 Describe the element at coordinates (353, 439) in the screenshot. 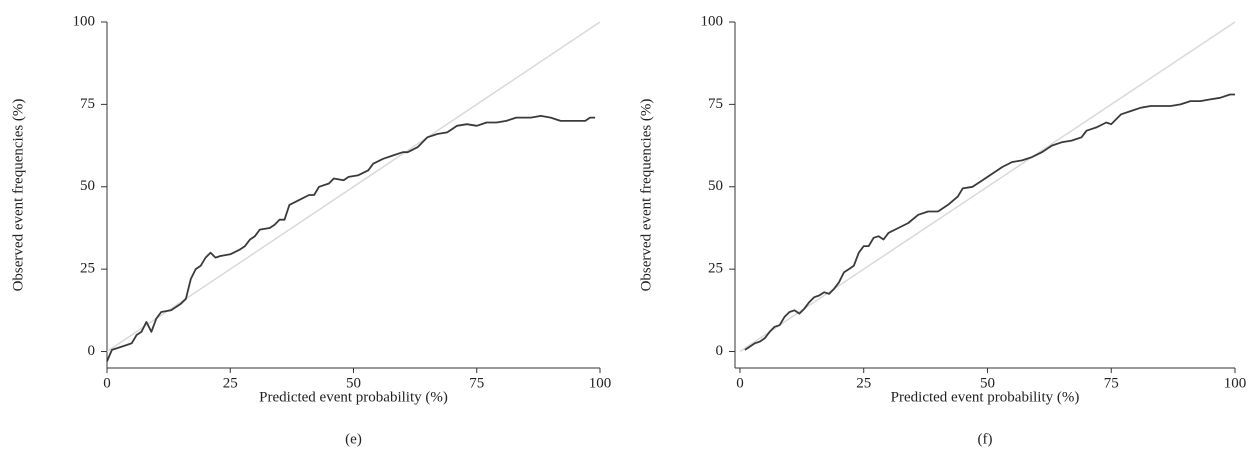

I see `caption: (e)` at that location.